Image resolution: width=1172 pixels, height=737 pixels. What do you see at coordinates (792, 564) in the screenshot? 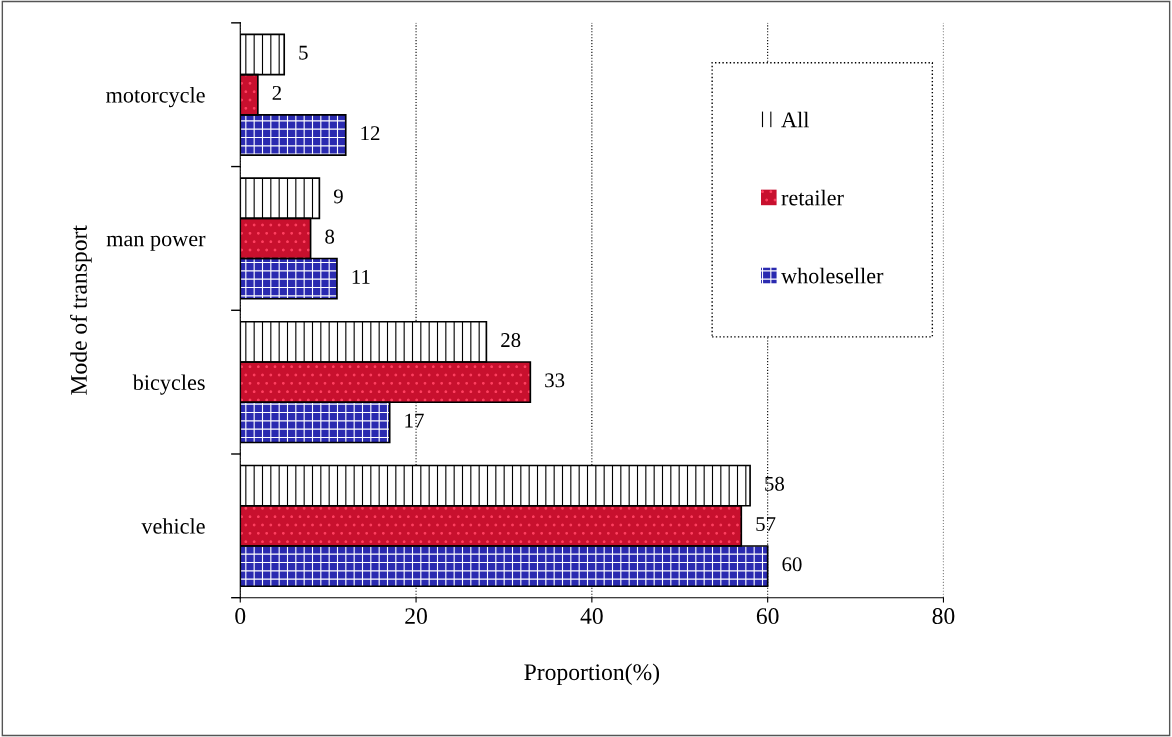
I see `data-label: 60` at bounding box center [792, 564].